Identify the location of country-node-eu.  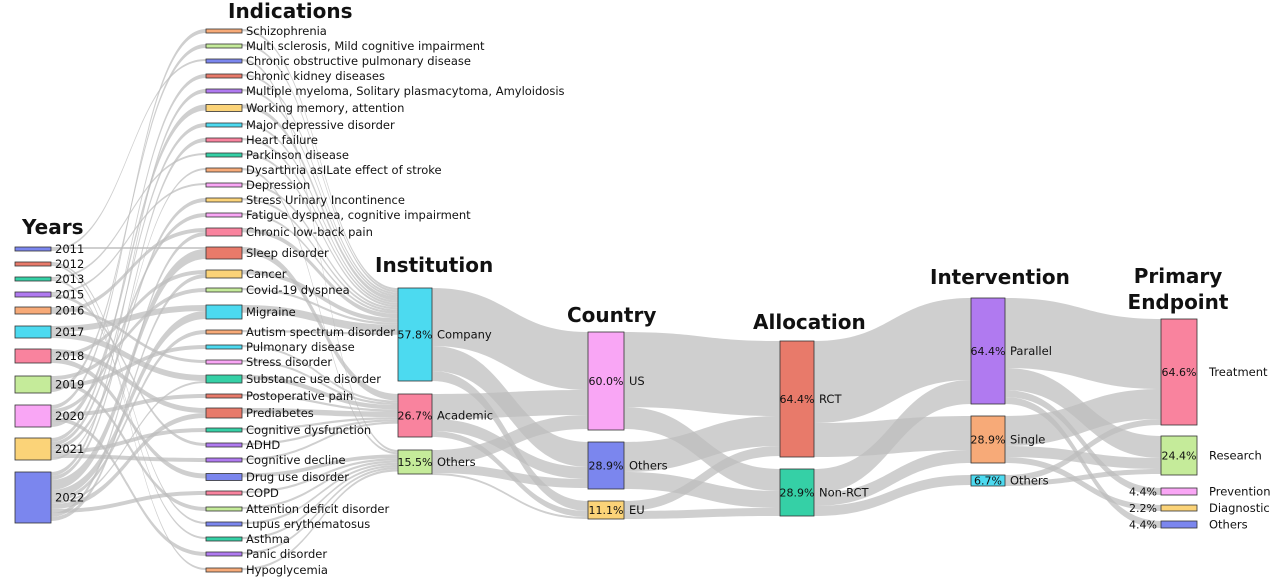
(606, 510).